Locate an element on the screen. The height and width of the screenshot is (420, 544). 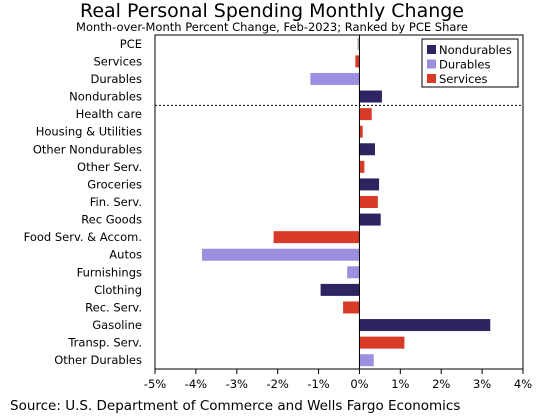
category-label: Rec Goods is located at coordinates (111, 220).